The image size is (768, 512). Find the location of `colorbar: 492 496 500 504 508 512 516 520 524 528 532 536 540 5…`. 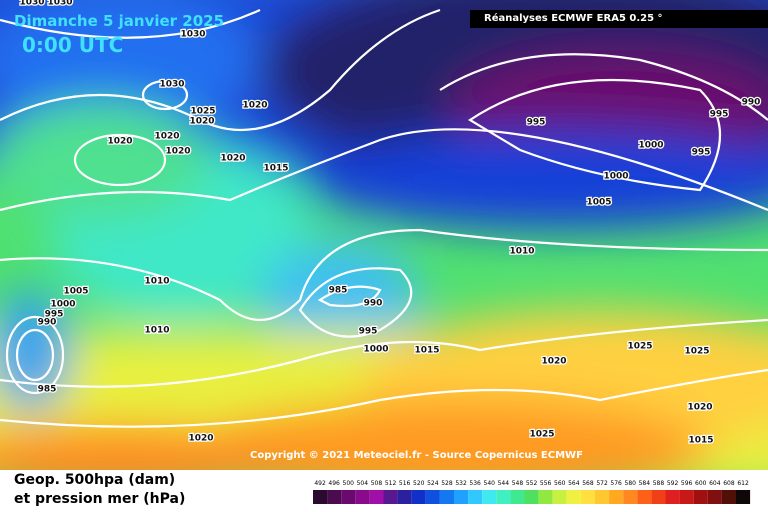

colorbar: 492 496 500 504 508 512 516 520 524 528 532 536 540 5… is located at coordinates (532, 492).